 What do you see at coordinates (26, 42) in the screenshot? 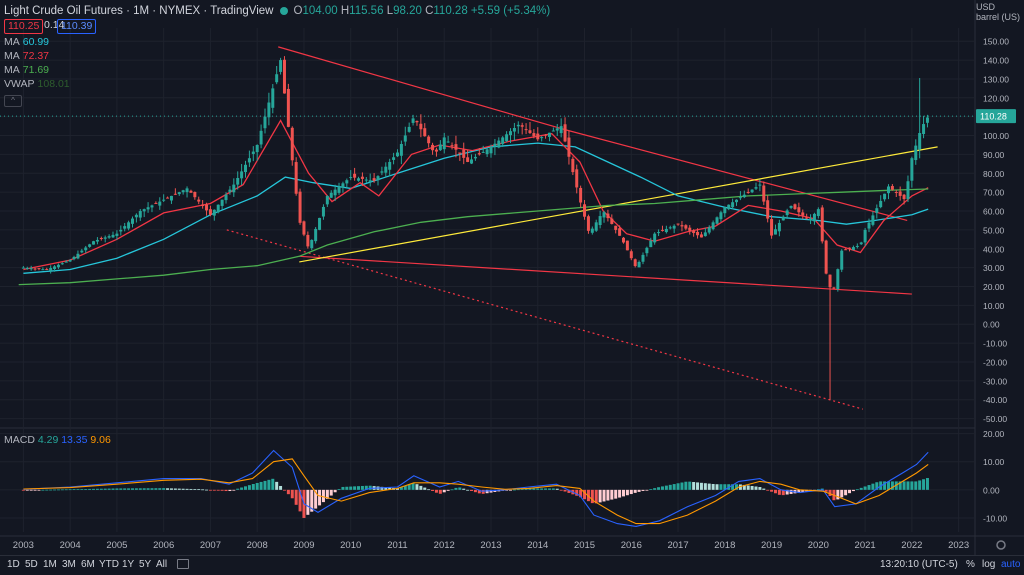
I see `indicator-ma-1: MA 60.99` at bounding box center [26, 42].